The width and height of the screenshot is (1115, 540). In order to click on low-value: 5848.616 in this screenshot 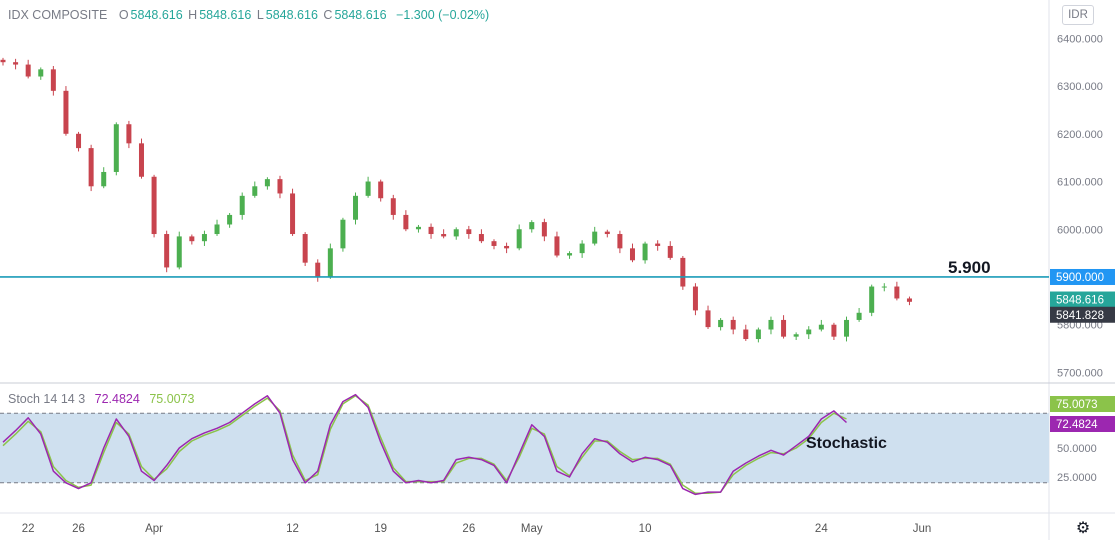, I will do `click(291, 15)`.